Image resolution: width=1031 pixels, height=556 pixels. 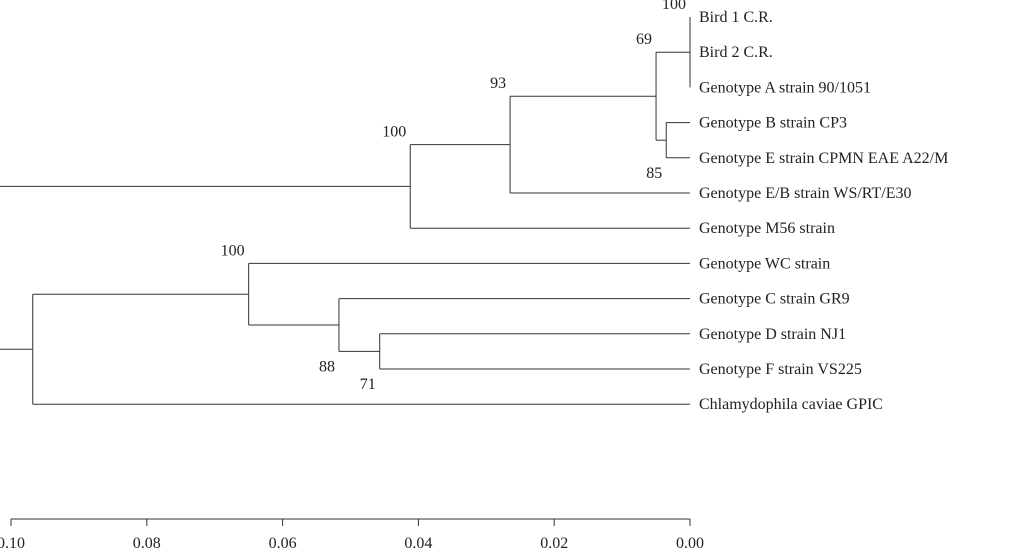 I want to click on leaf-label: Genotype M56 strain, so click(x=767, y=228).